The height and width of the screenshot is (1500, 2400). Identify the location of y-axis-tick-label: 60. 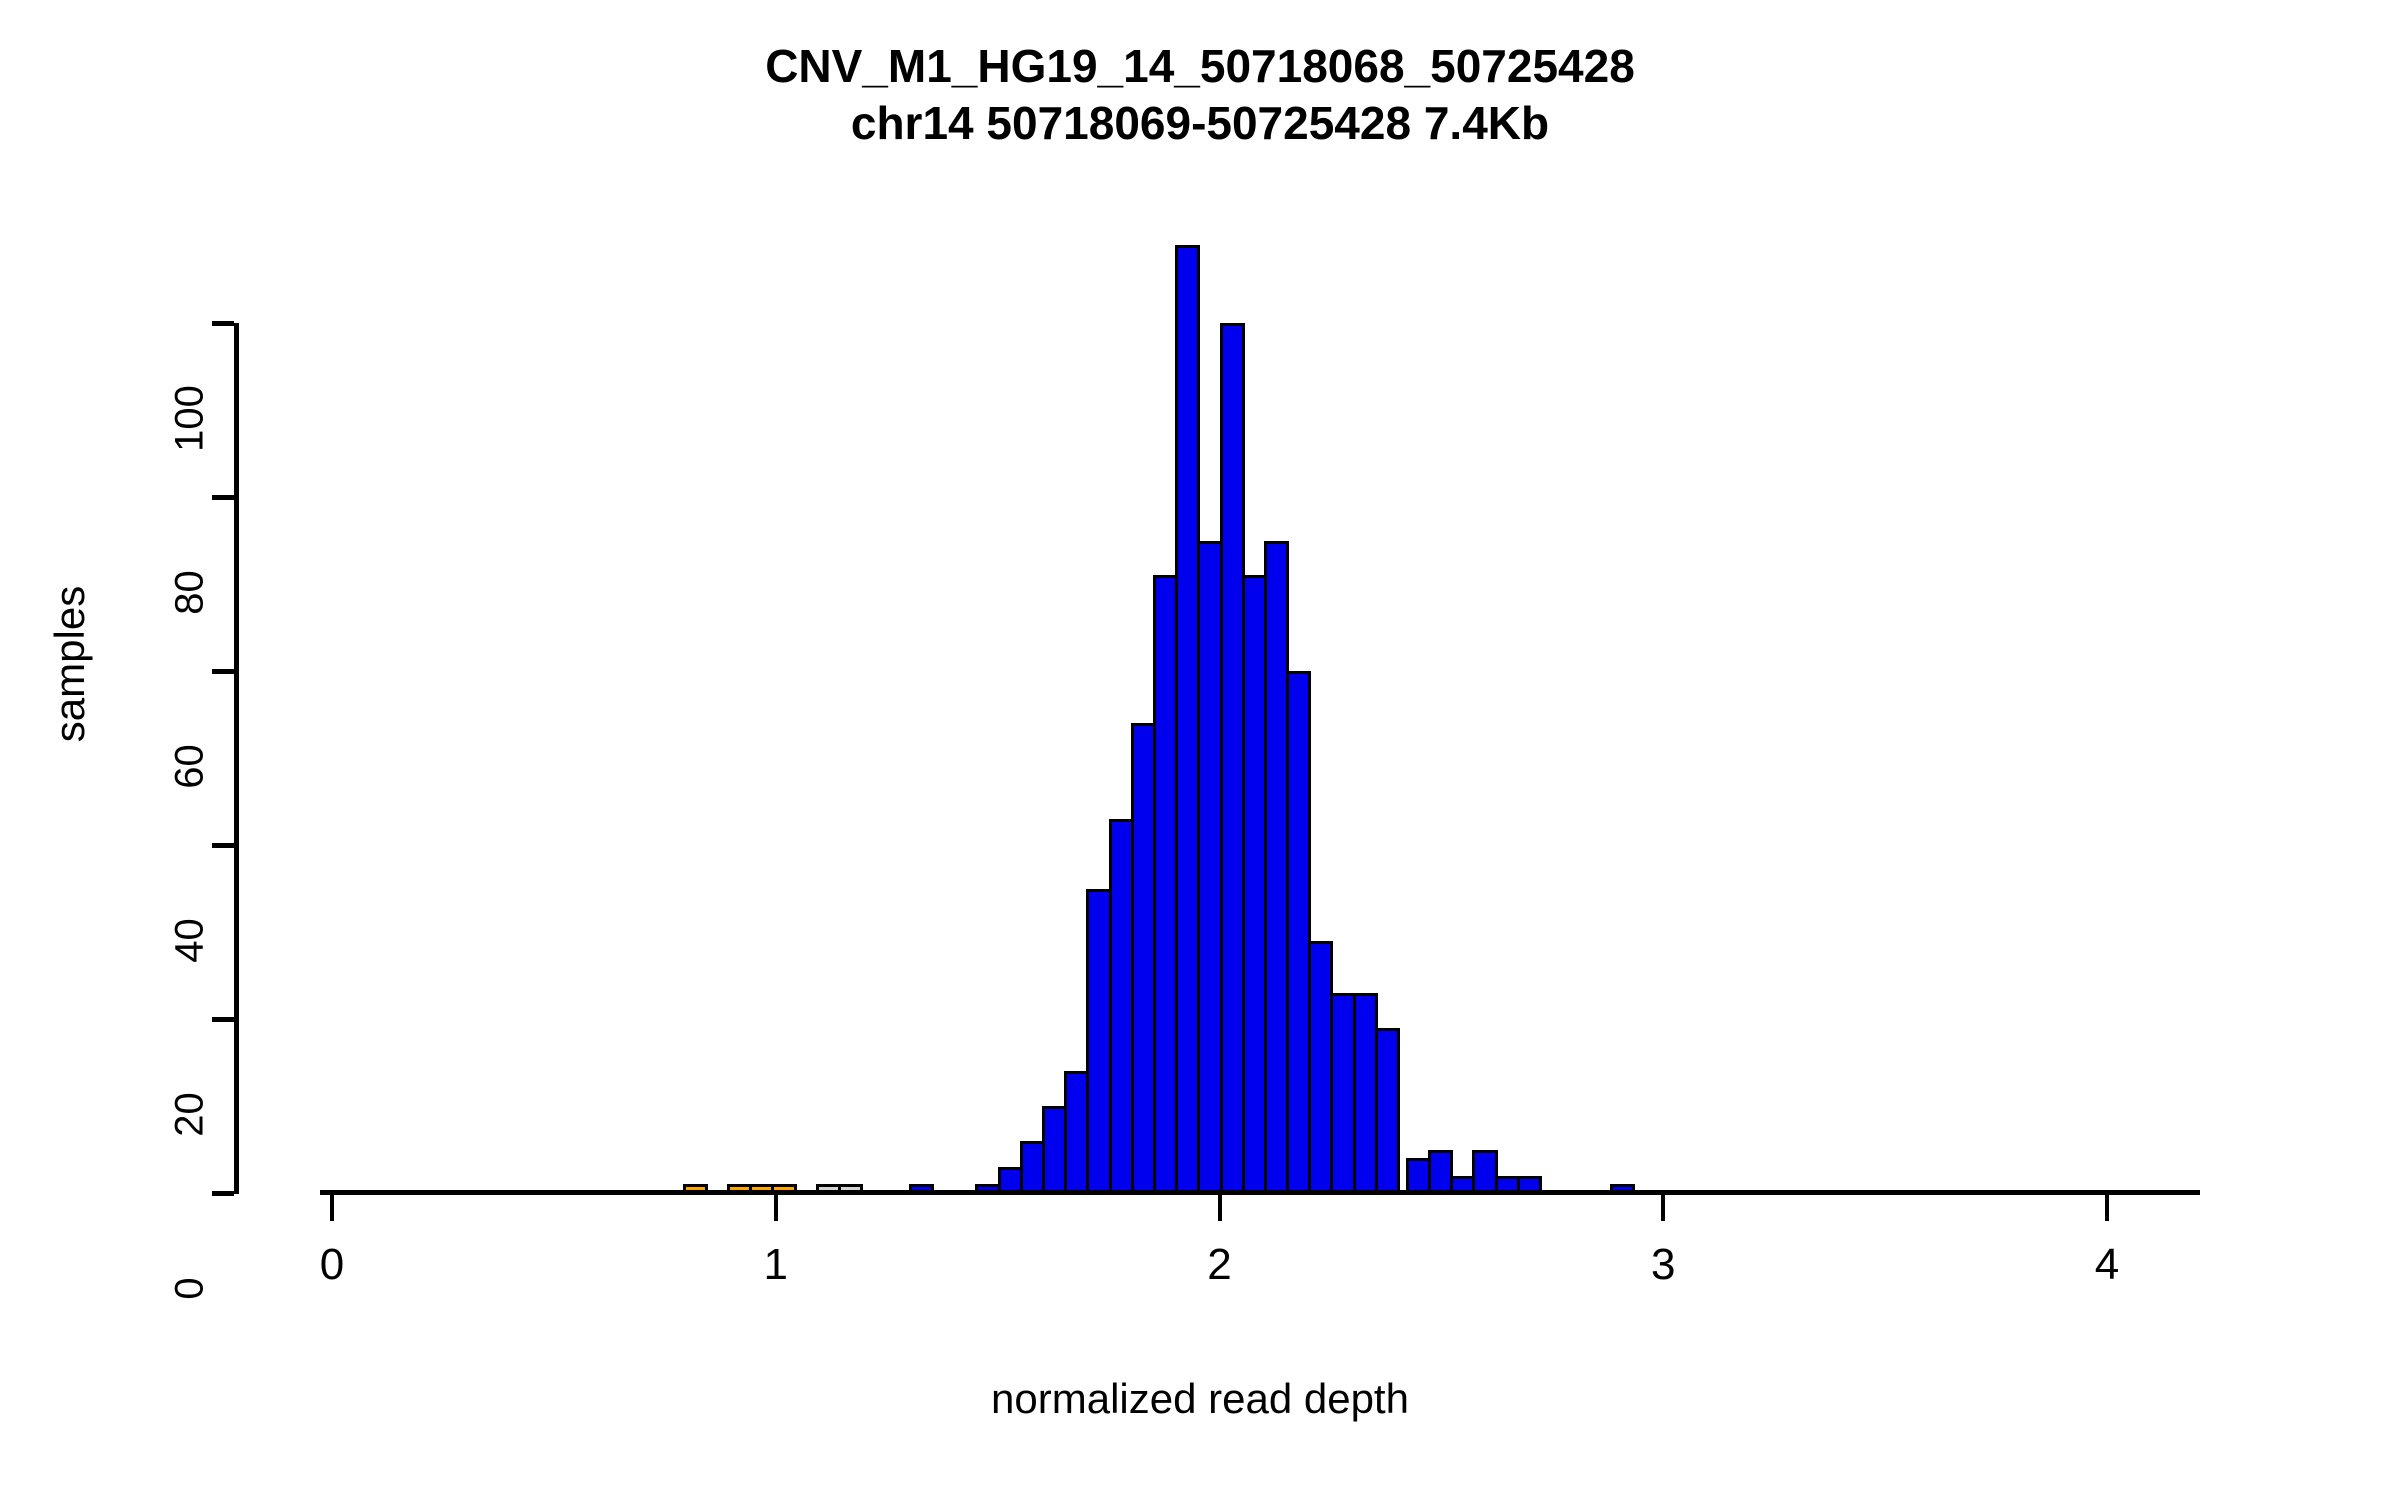
(189, 766).